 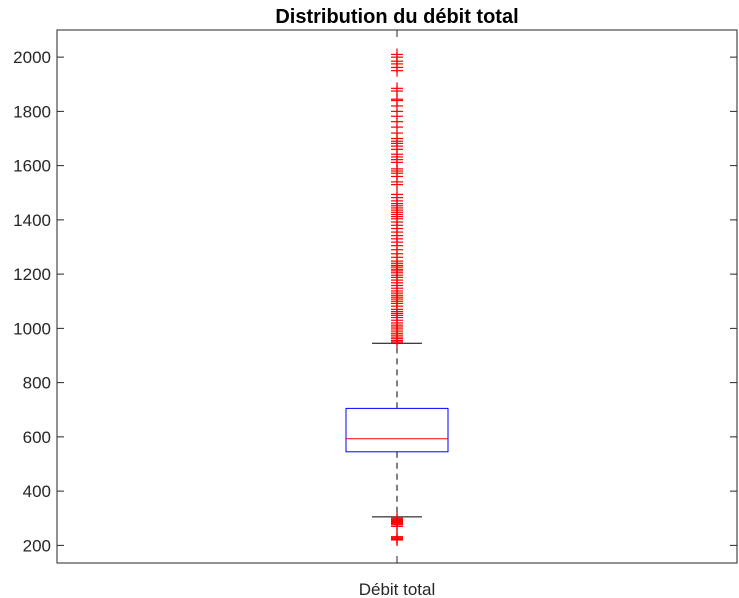 I want to click on x-category-label: Débit total, so click(x=397, y=589).